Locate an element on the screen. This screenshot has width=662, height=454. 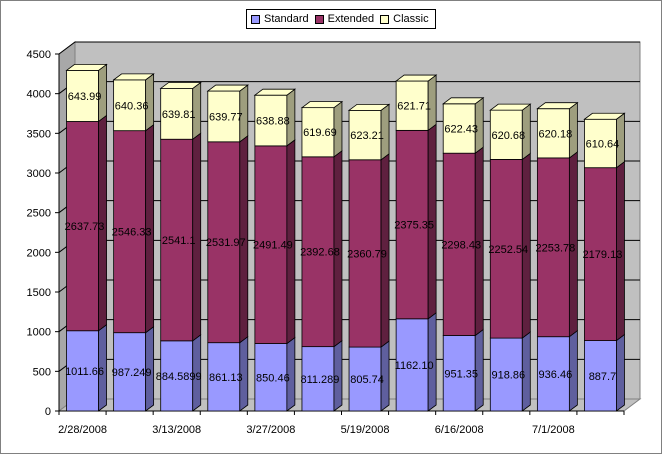
data-label: 2298.43 is located at coordinates (461, 245).